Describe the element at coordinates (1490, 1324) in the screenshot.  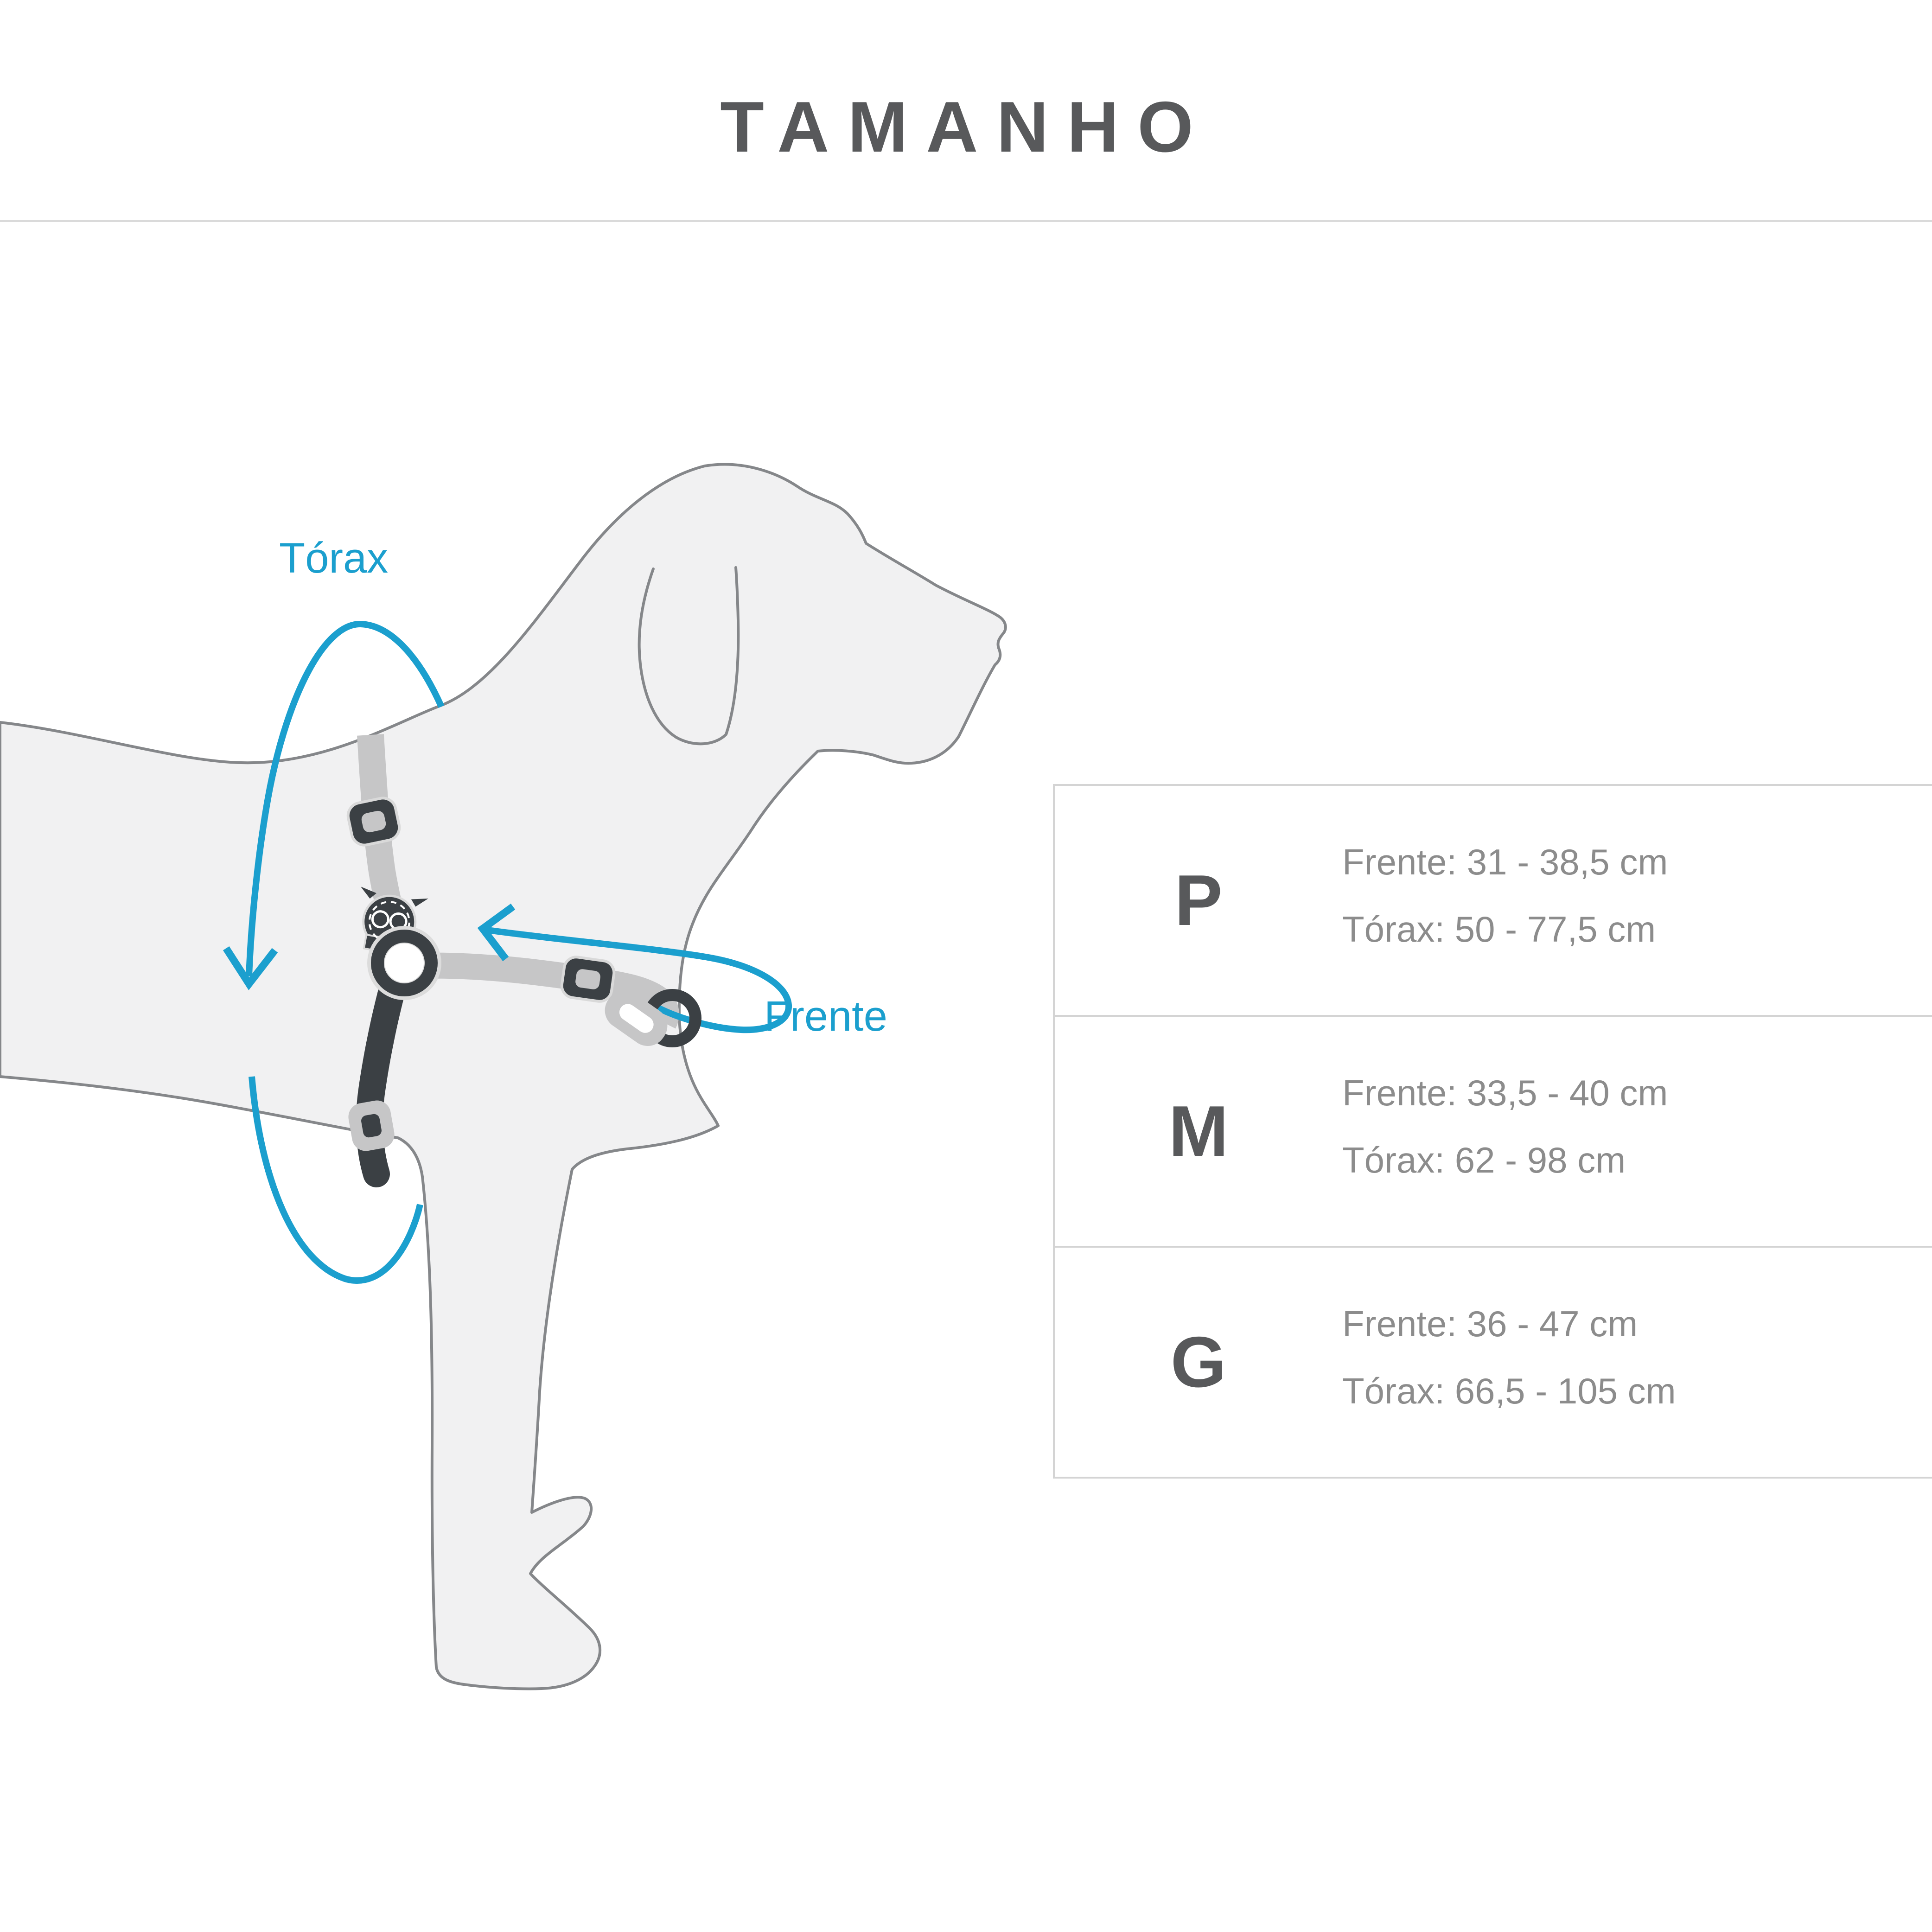
I see `frente-measure: Frente: 36 - 47 cm` at that location.